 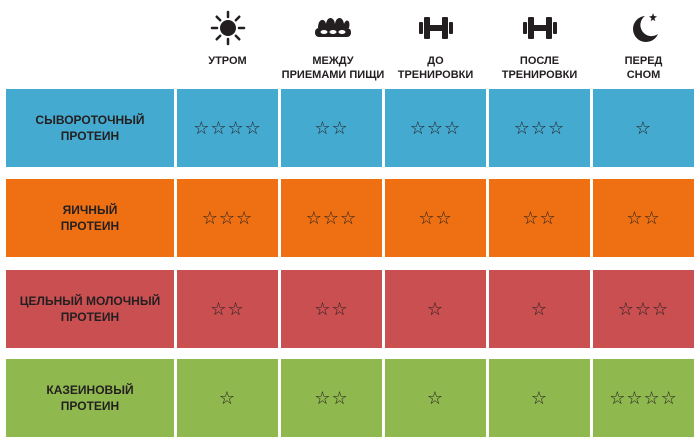 What do you see at coordinates (333, 28) in the screenshot?
I see `meal-icon` at bounding box center [333, 28].